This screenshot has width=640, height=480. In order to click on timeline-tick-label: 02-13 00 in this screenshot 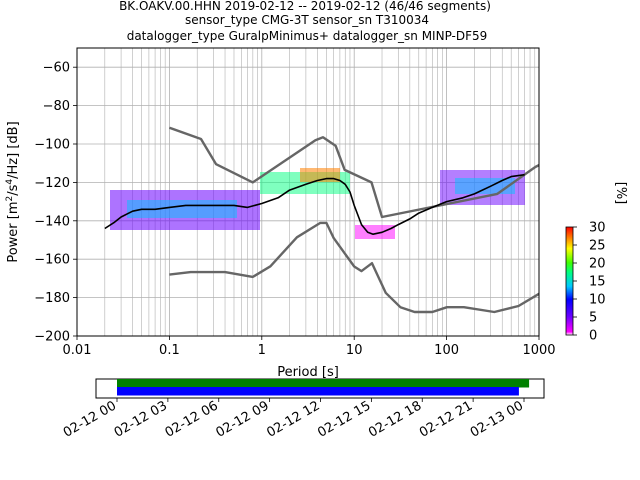, I will do `click(497, 419)`.